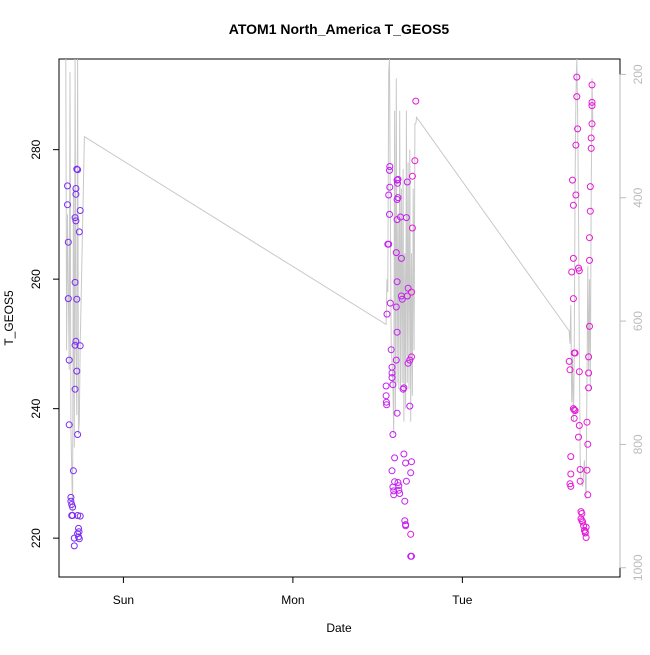 The image size is (650, 655). What do you see at coordinates (36, 408) in the screenshot?
I see `y-tick-label: 240` at bounding box center [36, 408].